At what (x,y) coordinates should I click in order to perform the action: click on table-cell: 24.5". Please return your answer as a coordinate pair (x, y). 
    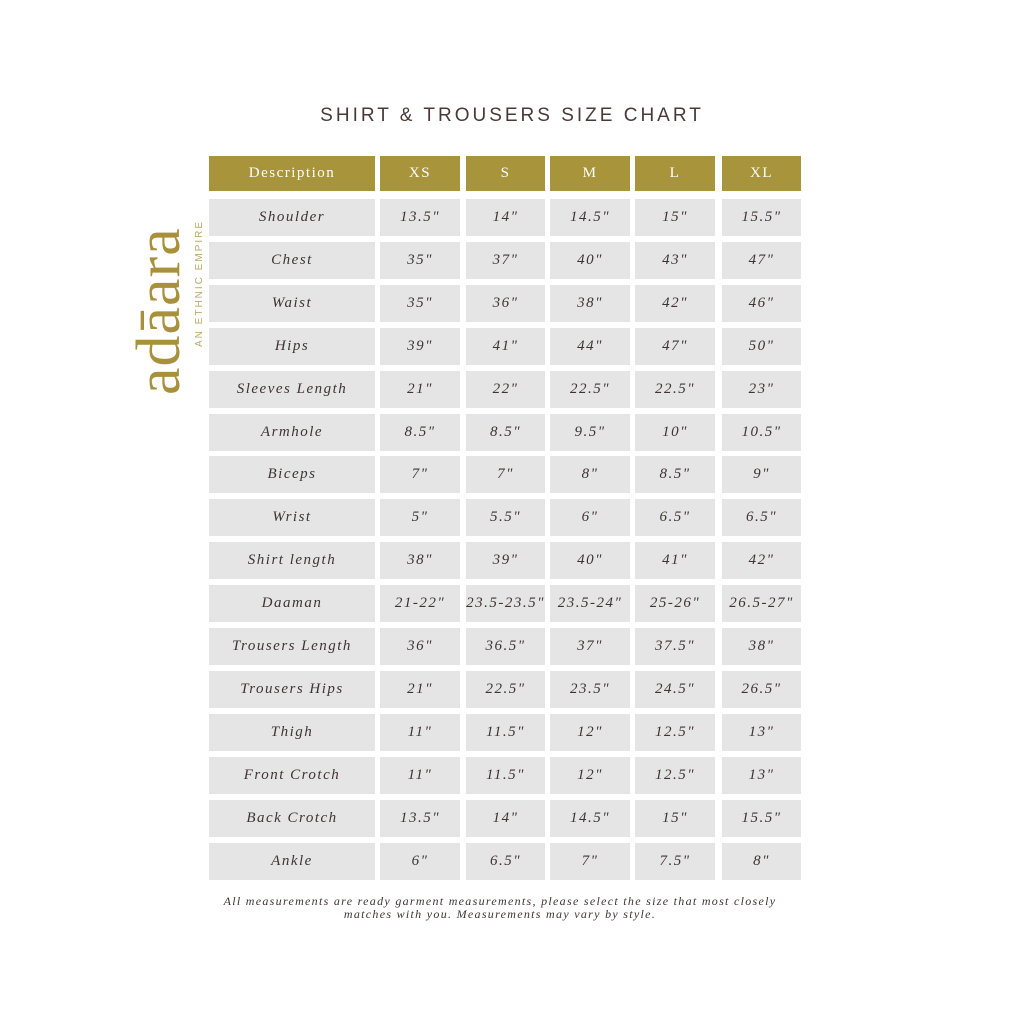
    Looking at the image, I should click on (675, 689).